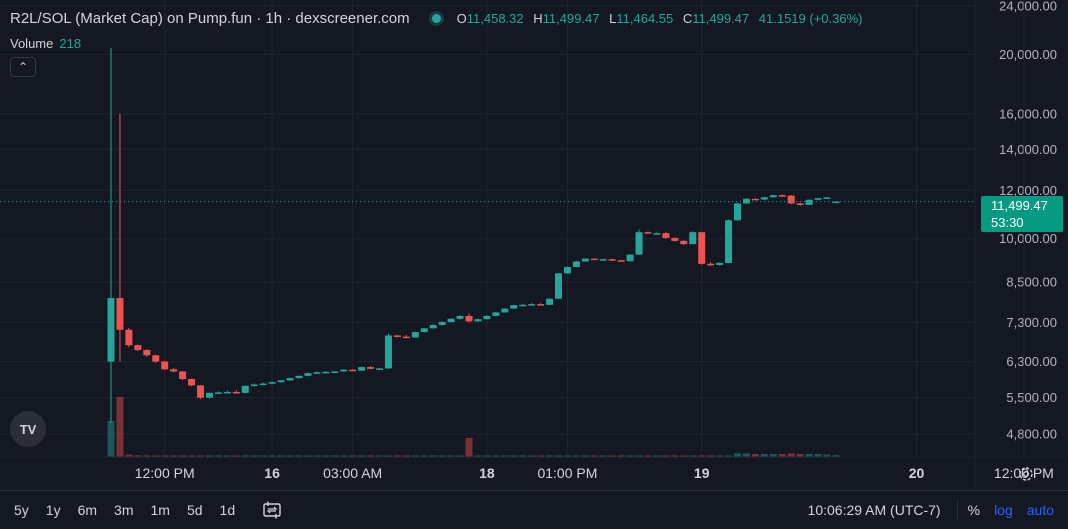 The width and height of the screenshot is (1068, 529). Describe the element at coordinates (957, 510) in the screenshot. I see `toolbar-divider` at that location.